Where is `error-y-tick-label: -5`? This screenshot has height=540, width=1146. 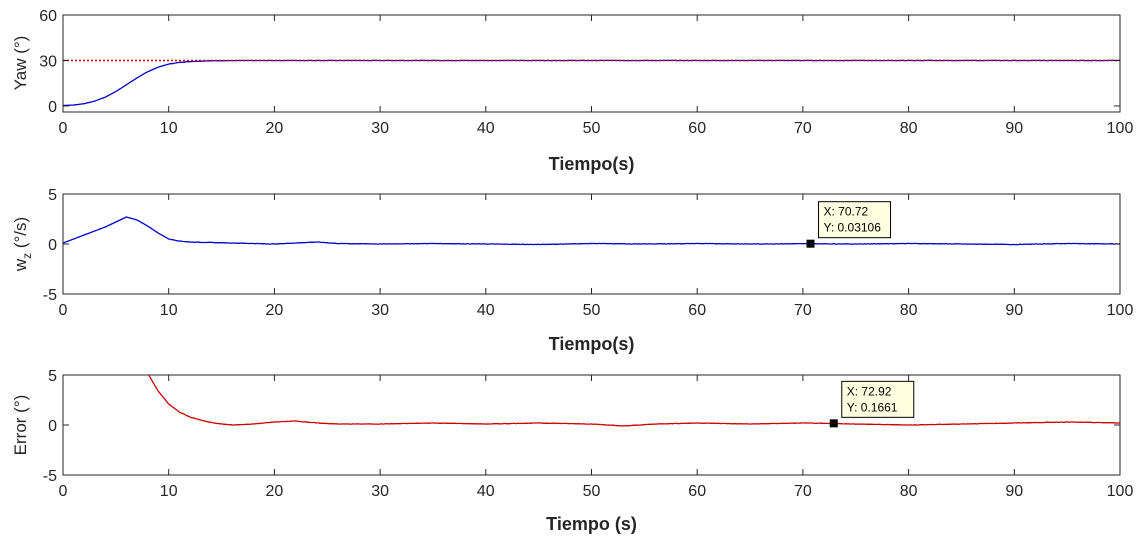
error-y-tick-label: -5 is located at coordinates (50, 476).